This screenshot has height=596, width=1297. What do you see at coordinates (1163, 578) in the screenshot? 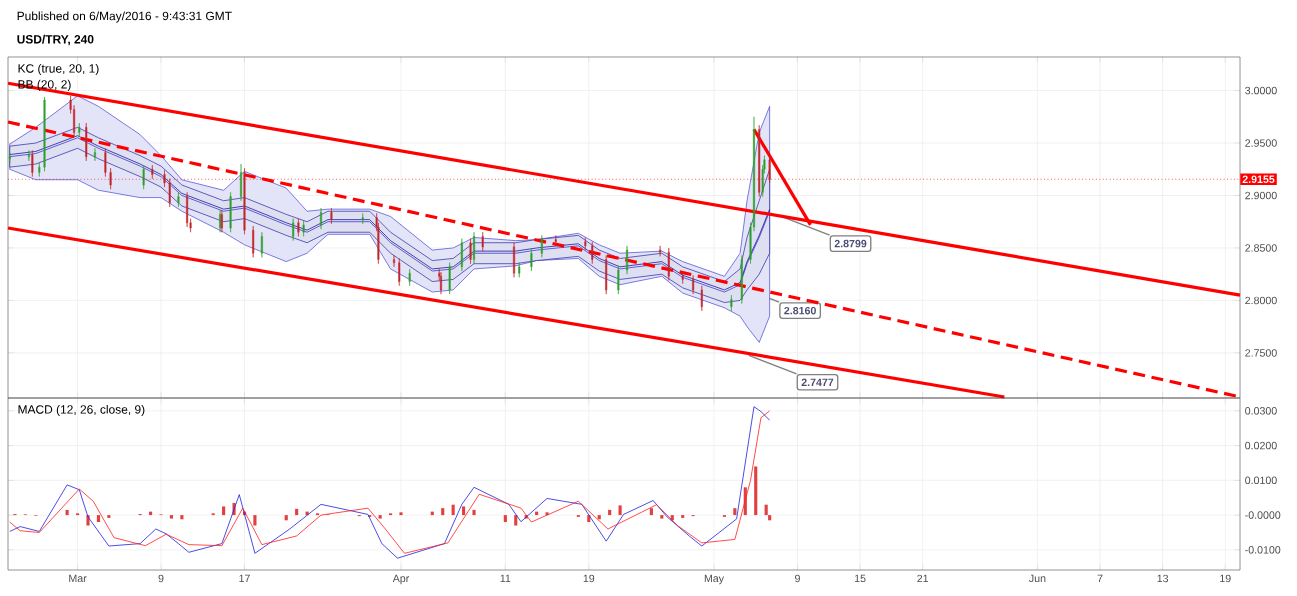
I see `x-tick-label: 13` at bounding box center [1163, 578].